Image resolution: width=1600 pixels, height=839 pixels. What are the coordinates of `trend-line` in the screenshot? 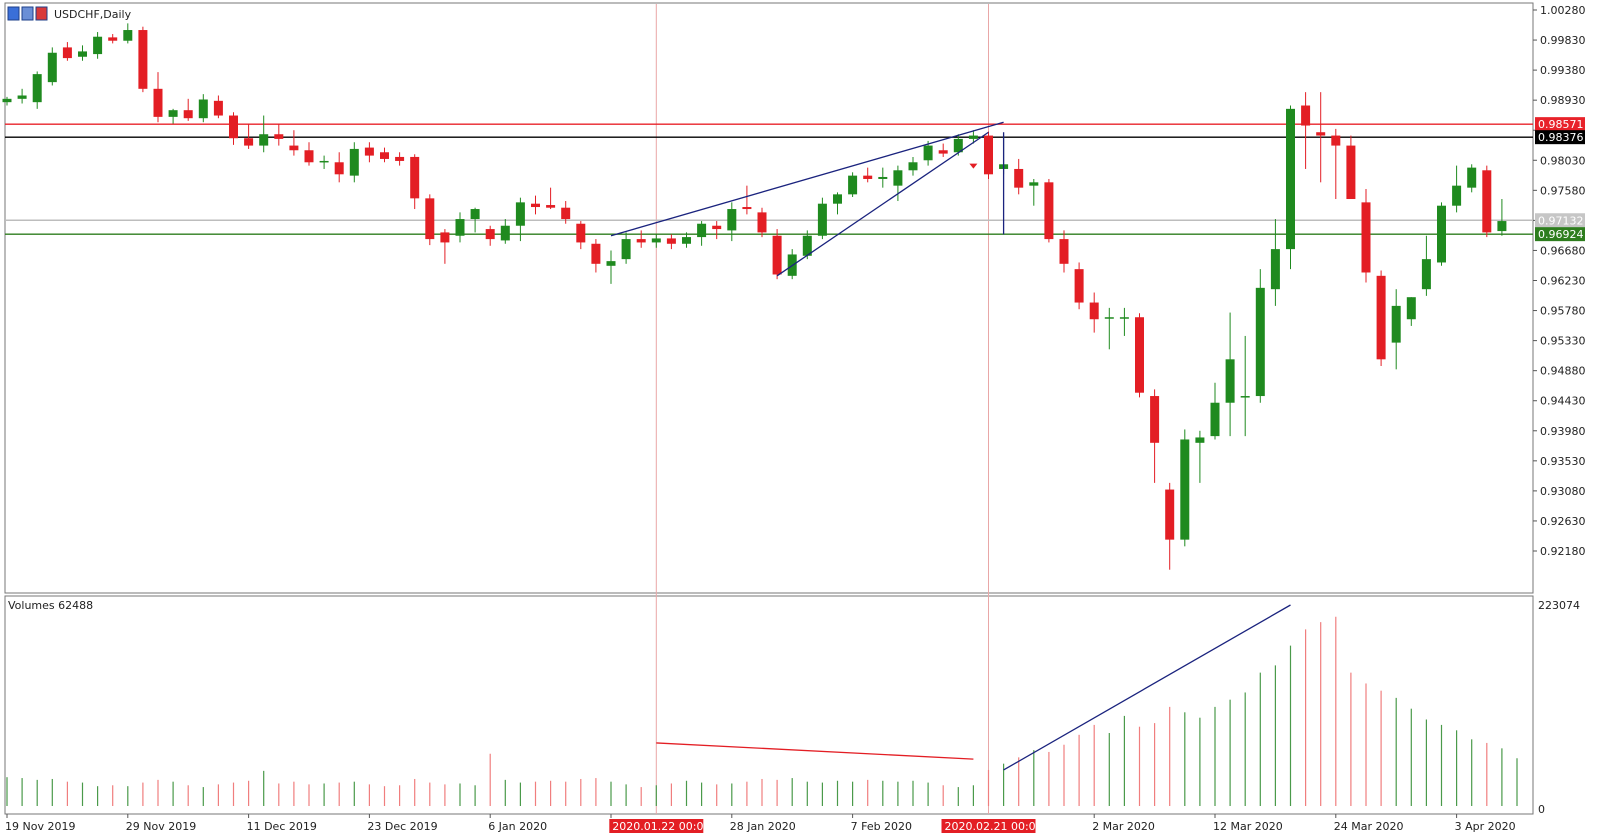 It's located at (882, 204).